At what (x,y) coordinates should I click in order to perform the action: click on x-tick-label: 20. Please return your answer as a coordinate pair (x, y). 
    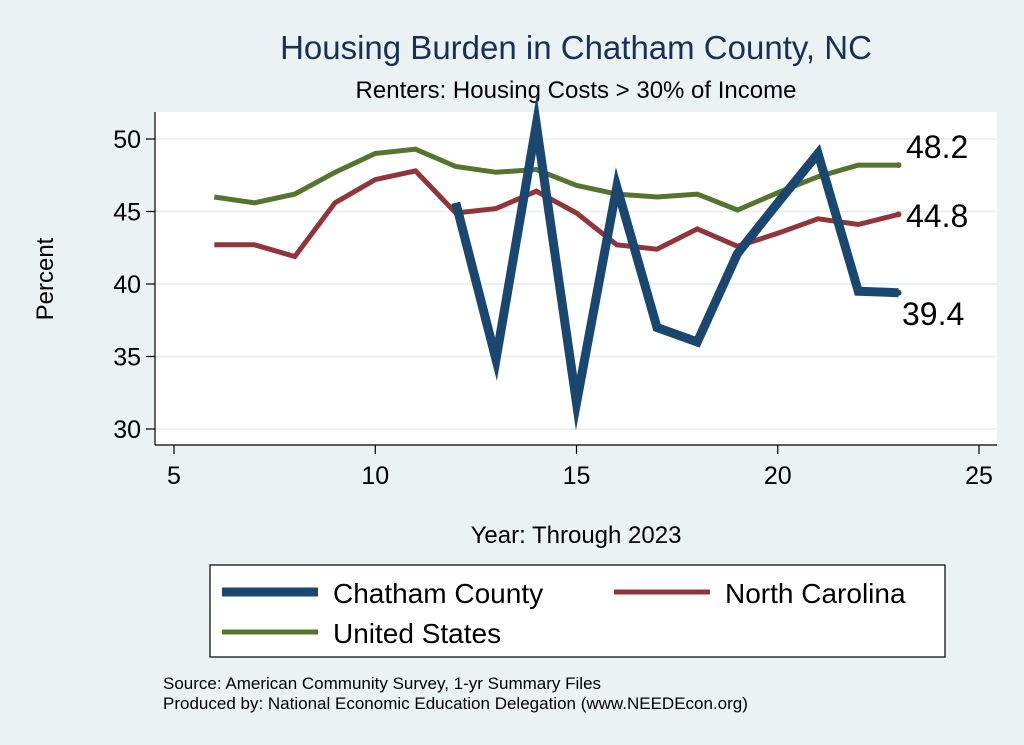
    Looking at the image, I should click on (778, 476).